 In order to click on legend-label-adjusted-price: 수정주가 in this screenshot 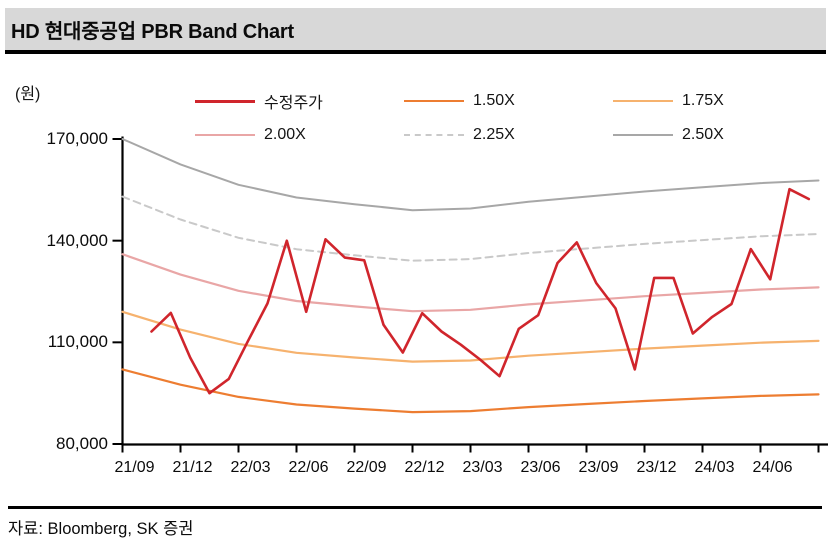, I will do `click(293, 103)`.